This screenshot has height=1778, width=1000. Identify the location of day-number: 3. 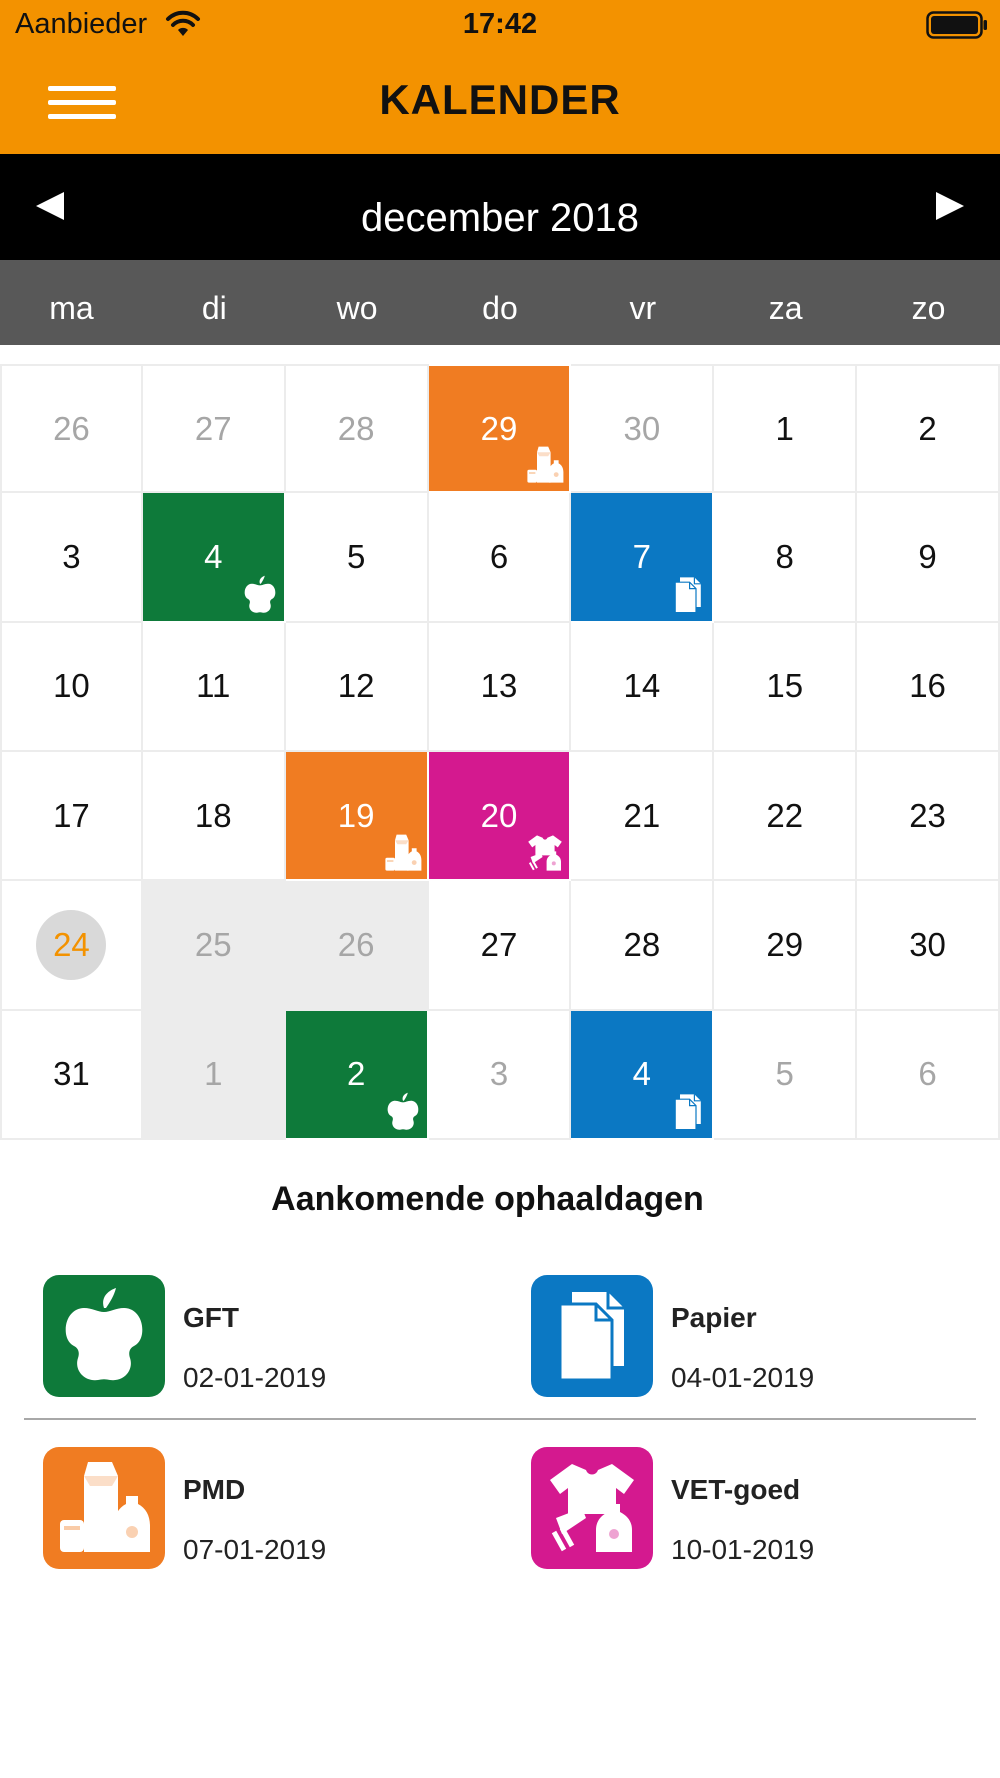
(499, 1074).